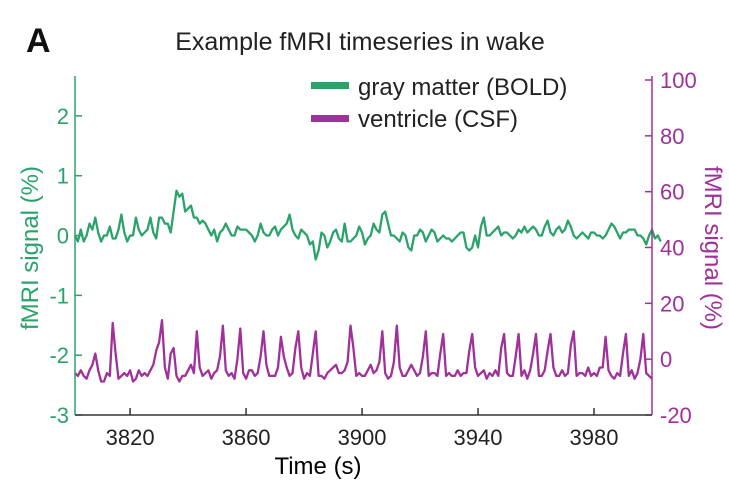 The width and height of the screenshot is (729, 481). I want to click on y-right-tick-label: 80, so click(672, 136).